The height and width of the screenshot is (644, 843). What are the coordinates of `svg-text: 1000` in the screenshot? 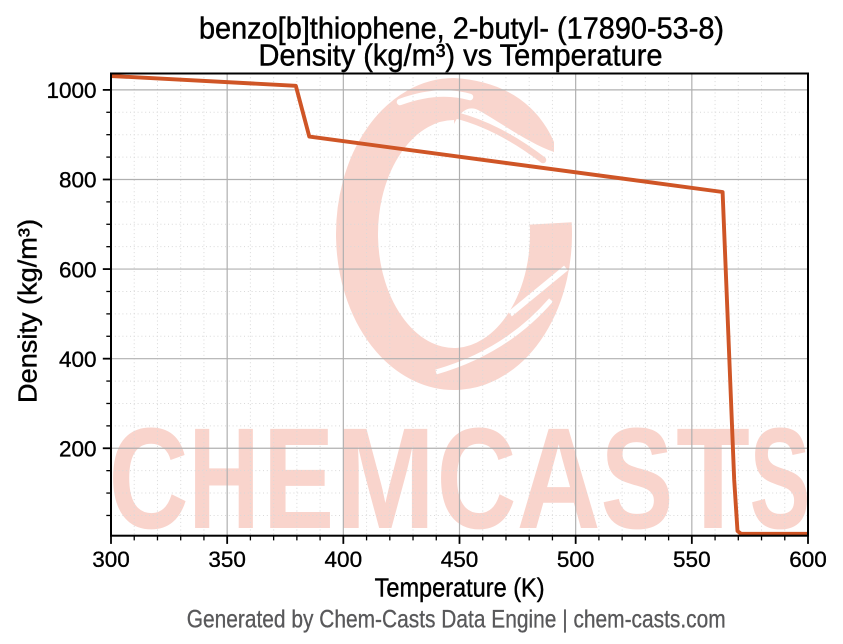 It's located at (71, 90).